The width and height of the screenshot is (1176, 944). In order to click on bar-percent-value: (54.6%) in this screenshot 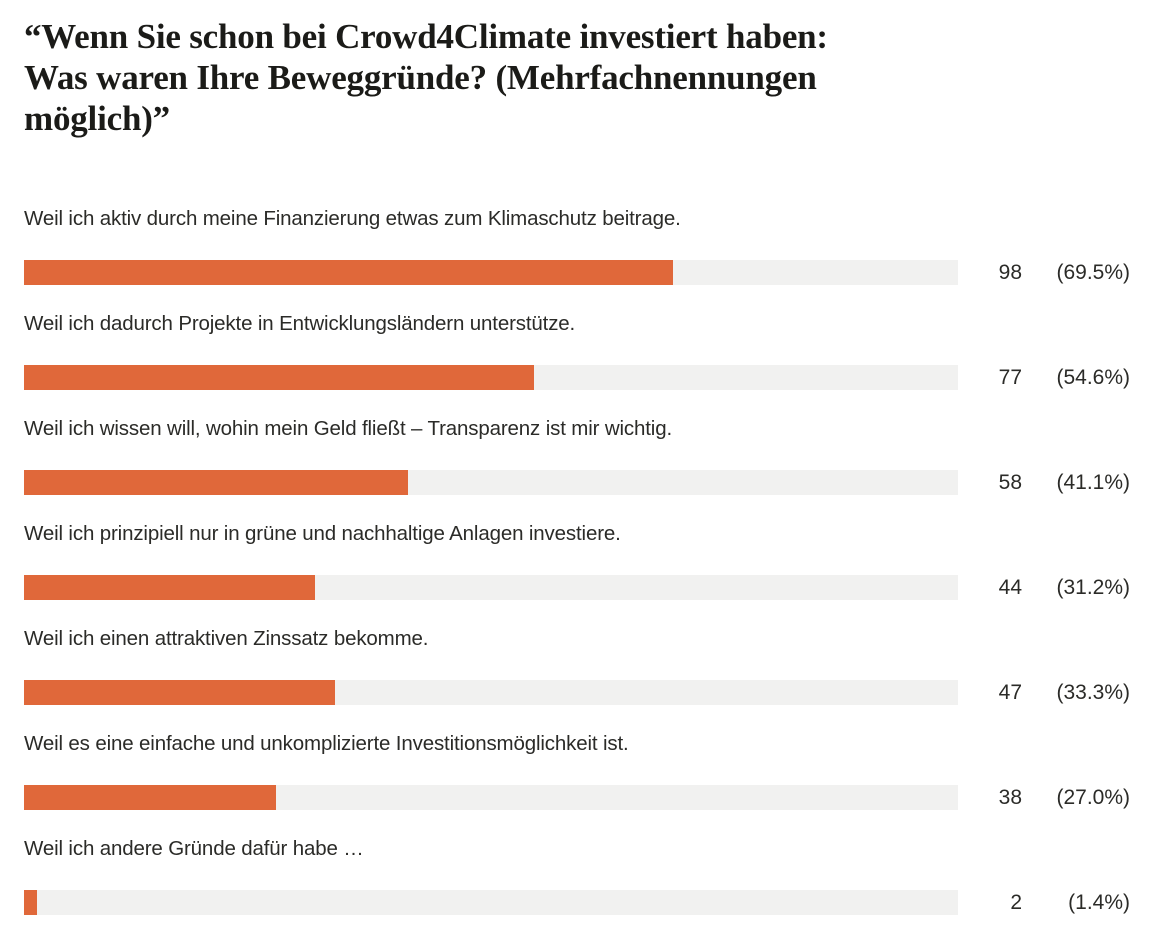, I will do `click(1093, 377)`.